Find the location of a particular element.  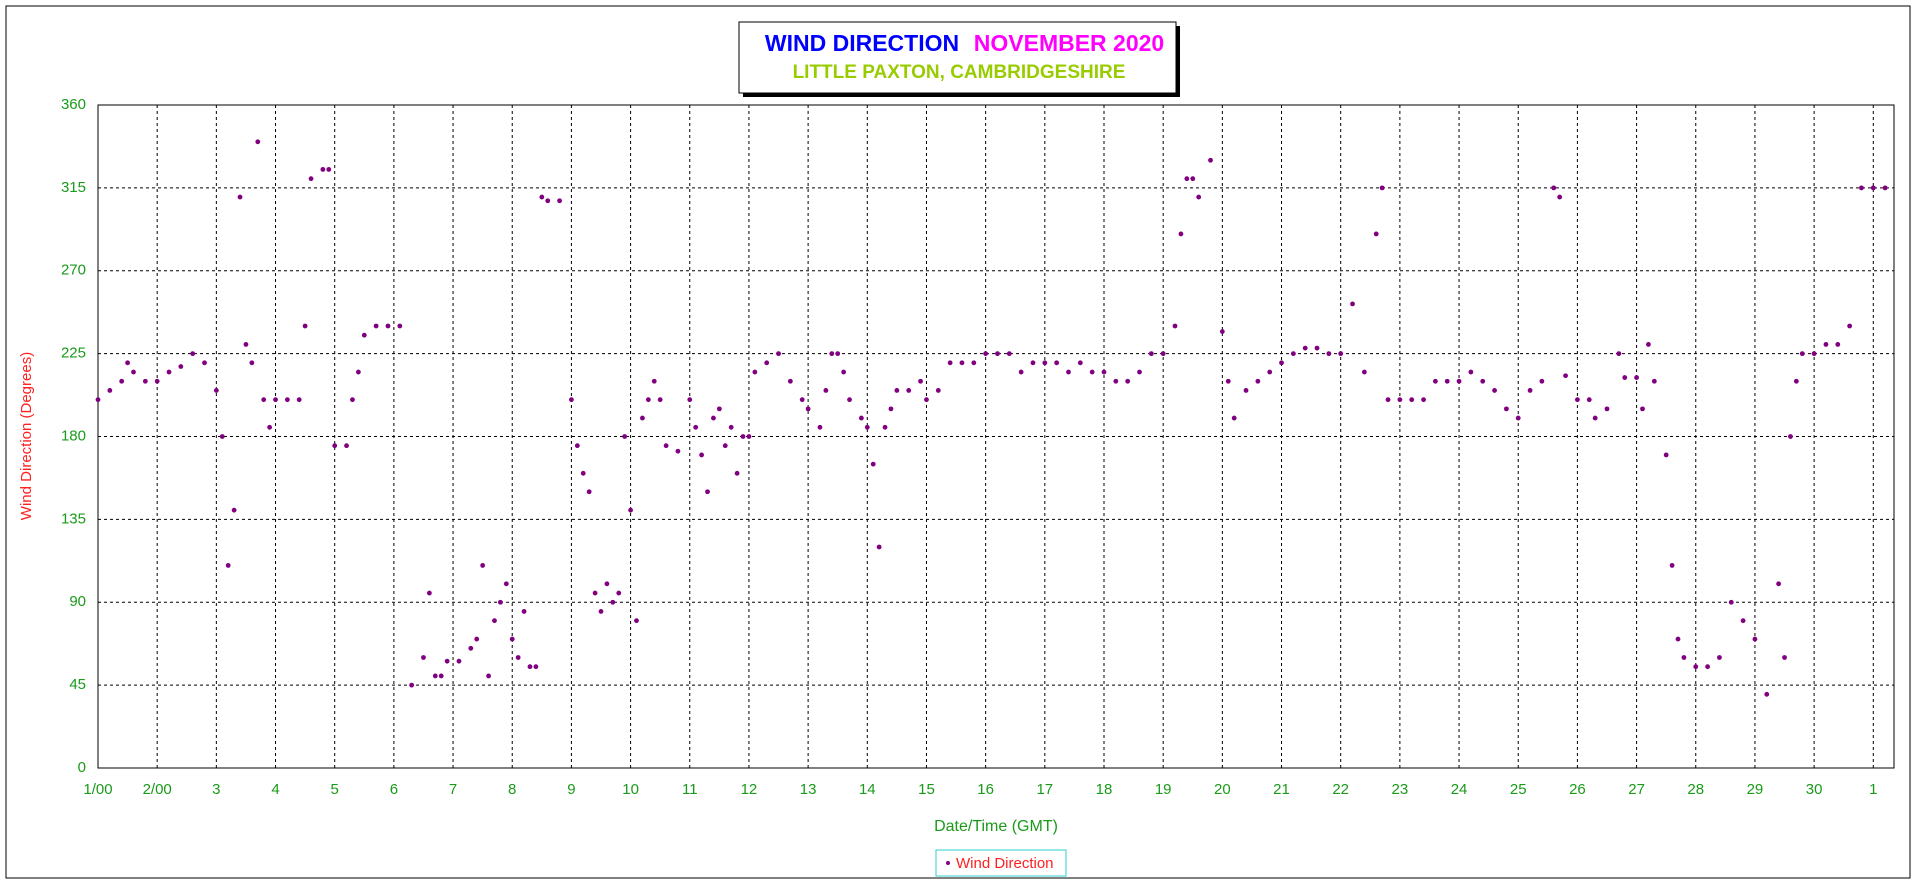

x-tick-label: 30 is located at coordinates (1814, 789).